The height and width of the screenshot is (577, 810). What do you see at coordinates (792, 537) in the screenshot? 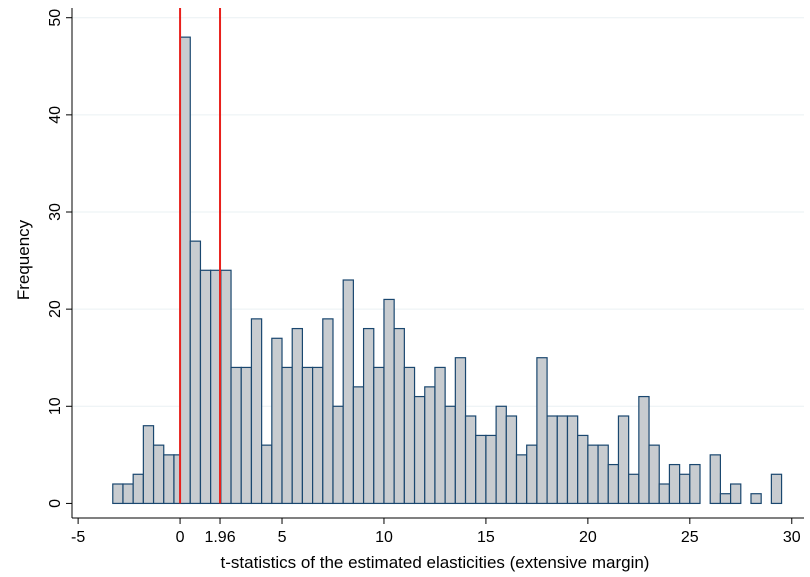
I see `x-tick-label: 30` at bounding box center [792, 537].